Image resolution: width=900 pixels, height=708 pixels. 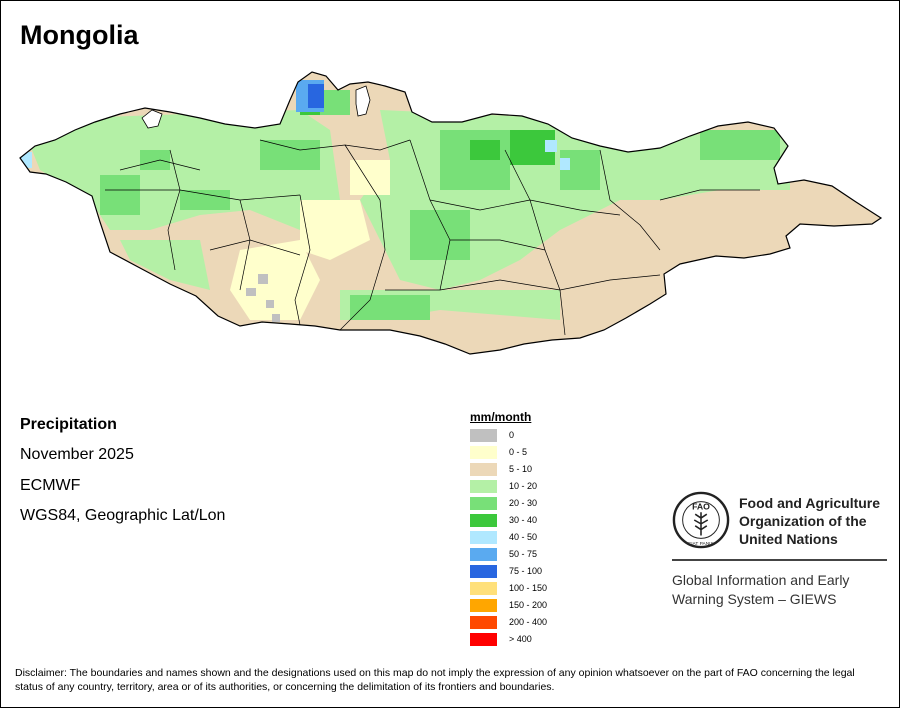 I want to click on org-name-line-3: United Nations, so click(x=788, y=539).